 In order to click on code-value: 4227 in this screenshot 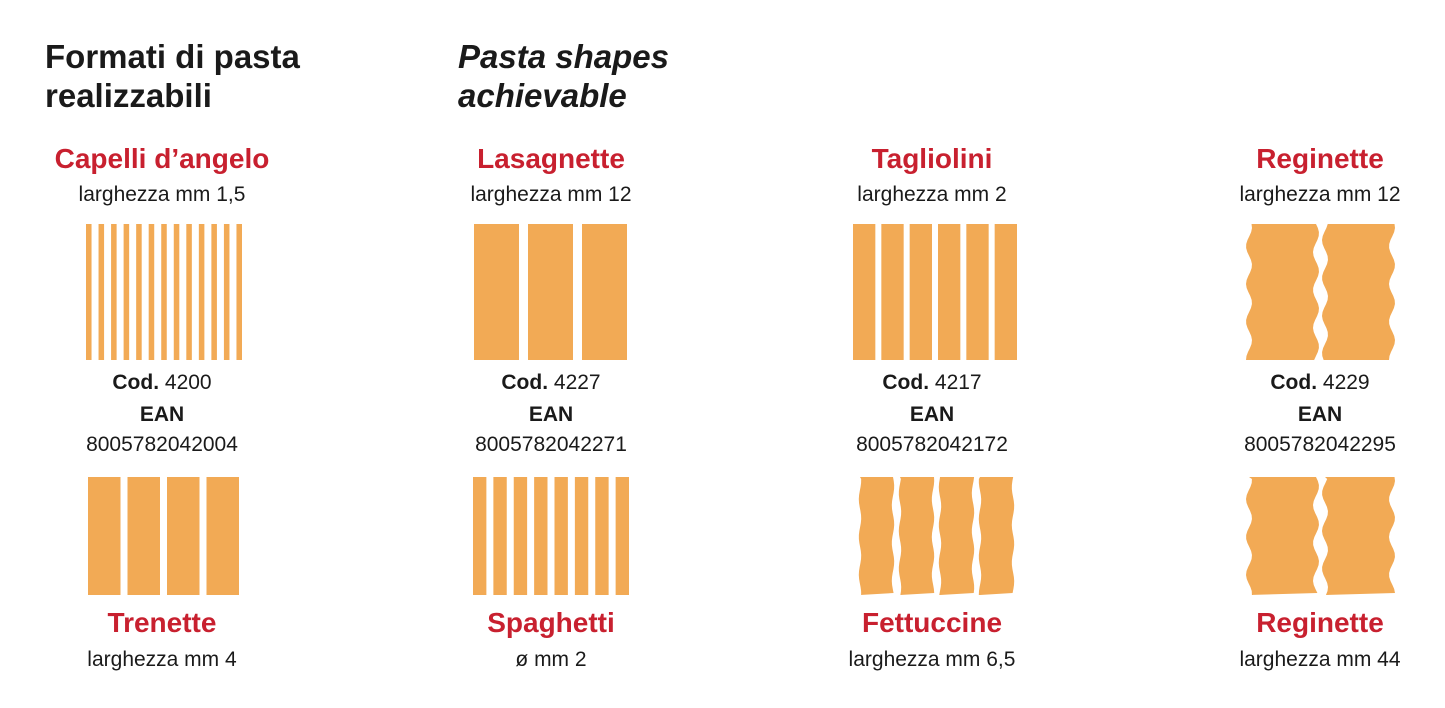, I will do `click(577, 382)`.